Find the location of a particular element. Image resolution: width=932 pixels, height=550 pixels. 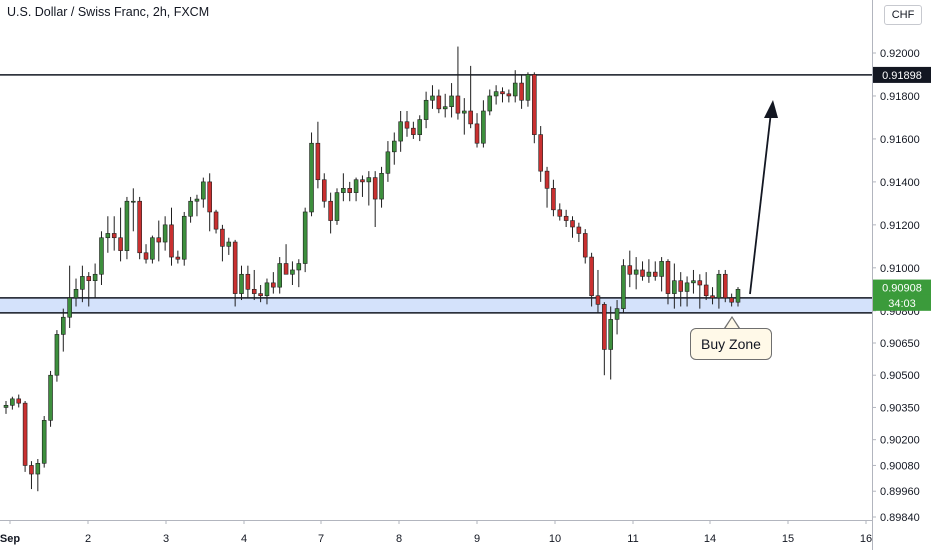

buy-zone-pointer is located at coordinates (732, 322).